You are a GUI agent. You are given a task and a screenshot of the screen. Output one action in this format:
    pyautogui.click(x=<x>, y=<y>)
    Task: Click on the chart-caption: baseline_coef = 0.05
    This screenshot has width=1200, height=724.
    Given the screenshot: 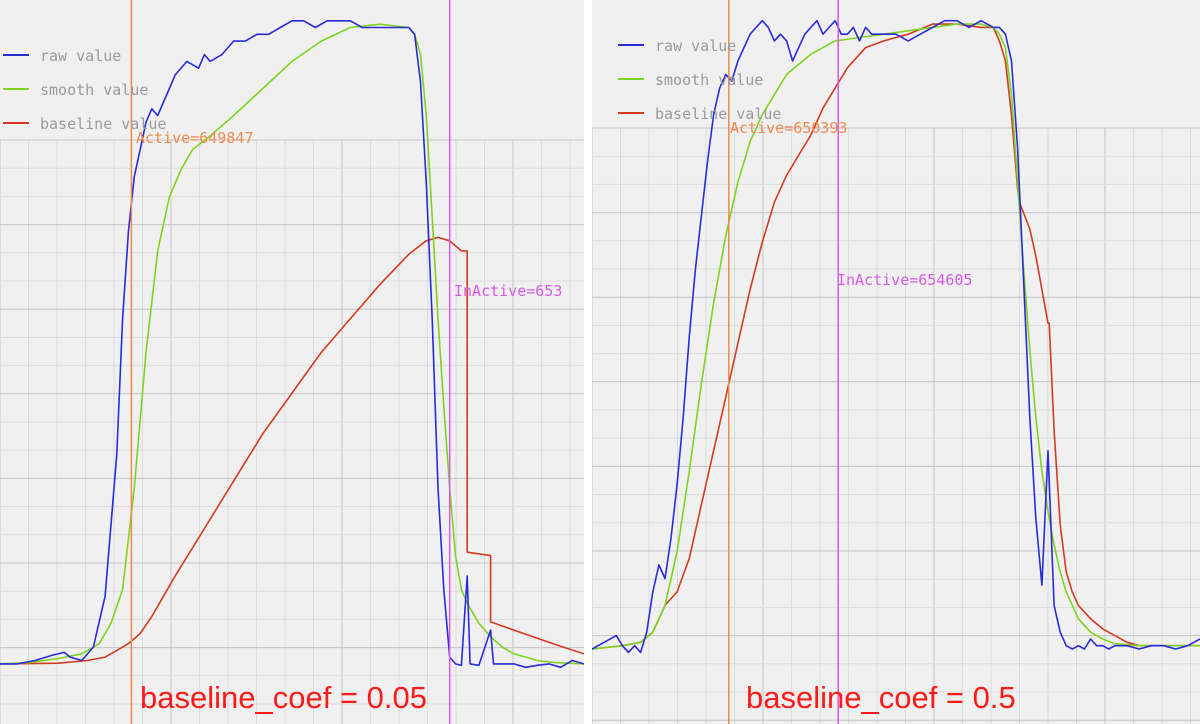 What is the action you would take?
    pyautogui.click(x=283, y=697)
    